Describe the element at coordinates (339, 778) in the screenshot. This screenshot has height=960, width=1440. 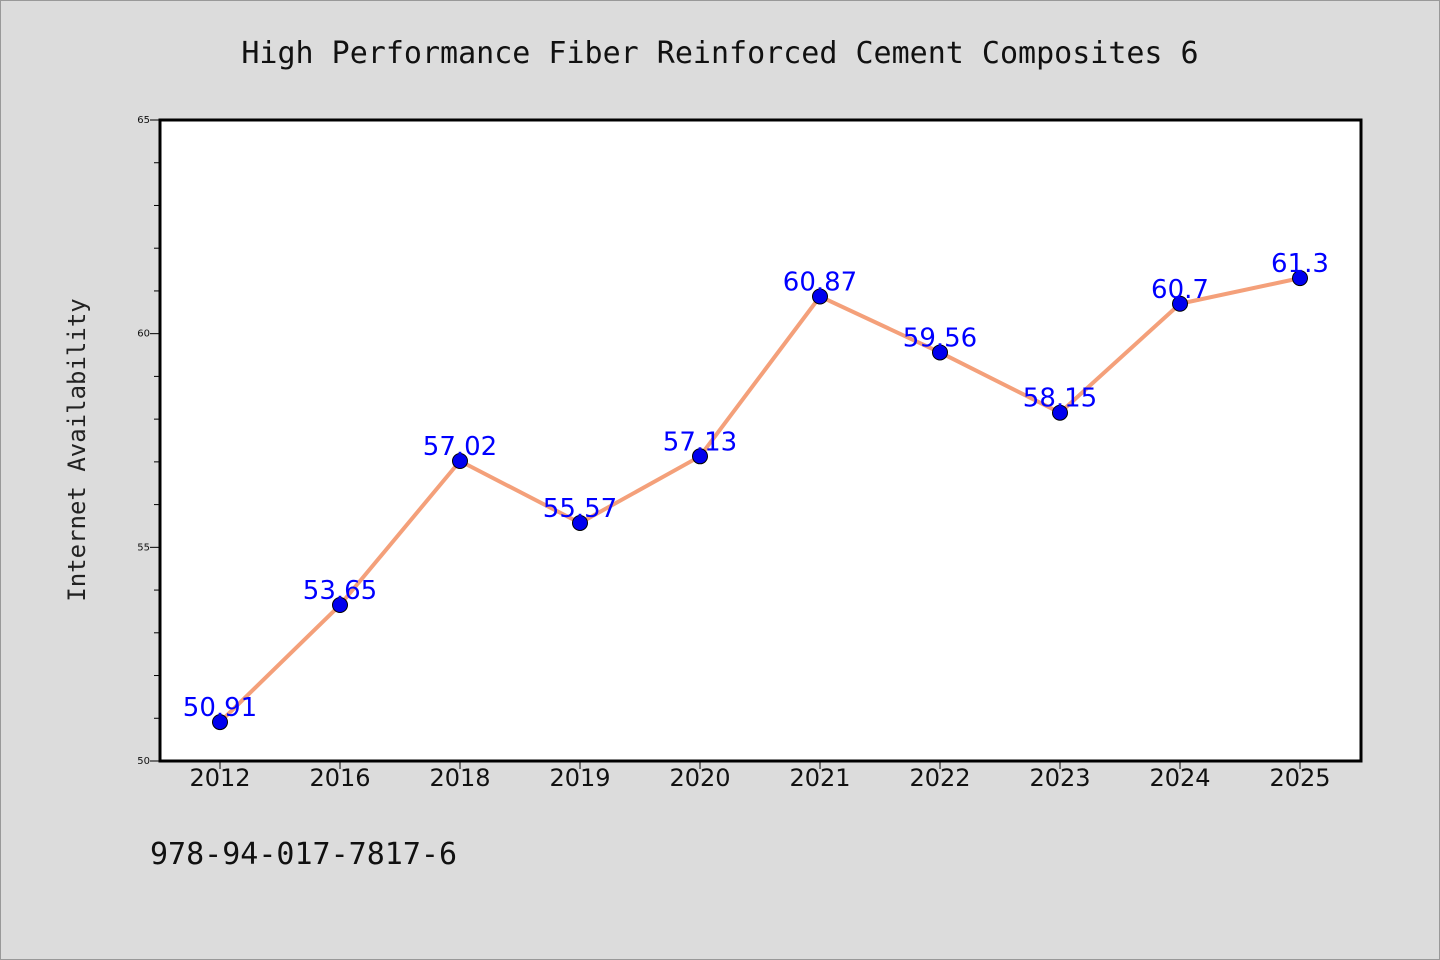
I see `x-tick-label: 2016` at that location.